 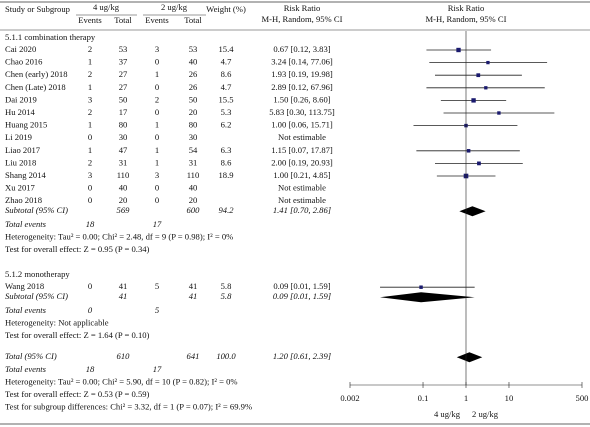 I want to click on cell-text: Heterogeneity: Not applicable, so click(x=57, y=323).